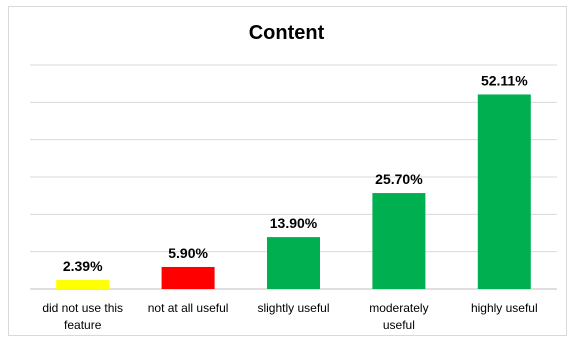 The height and width of the screenshot is (341, 573). What do you see at coordinates (293, 308) in the screenshot?
I see `category-label: slightly useful` at bounding box center [293, 308].